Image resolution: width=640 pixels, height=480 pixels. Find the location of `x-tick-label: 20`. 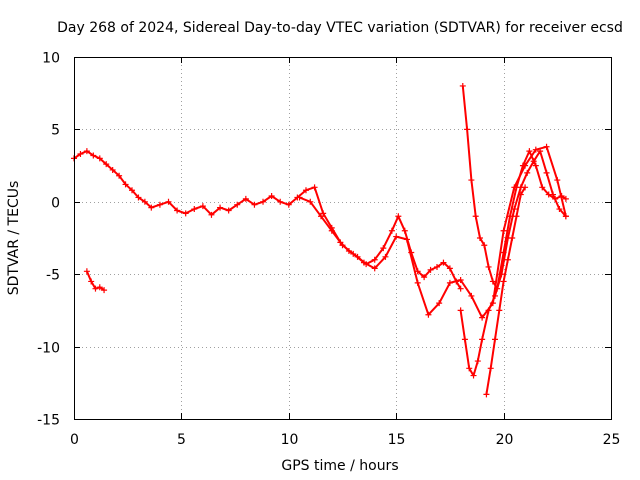

x-tick-label: 20 is located at coordinates (505, 440).